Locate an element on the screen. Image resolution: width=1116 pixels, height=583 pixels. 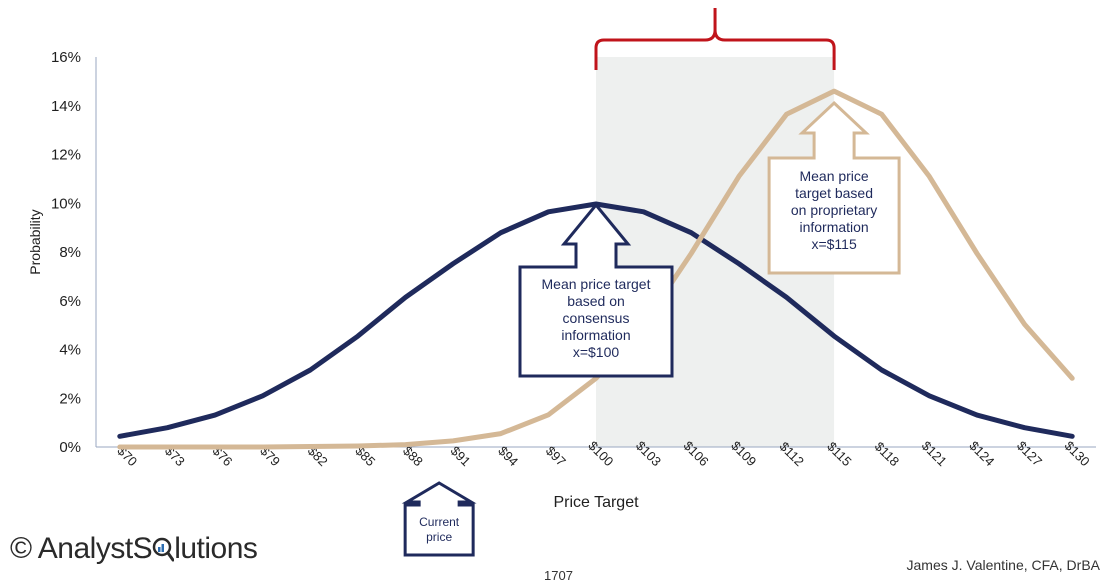
author-credit: James J. Valentine, CFA, DrBA is located at coordinates (1003, 565).